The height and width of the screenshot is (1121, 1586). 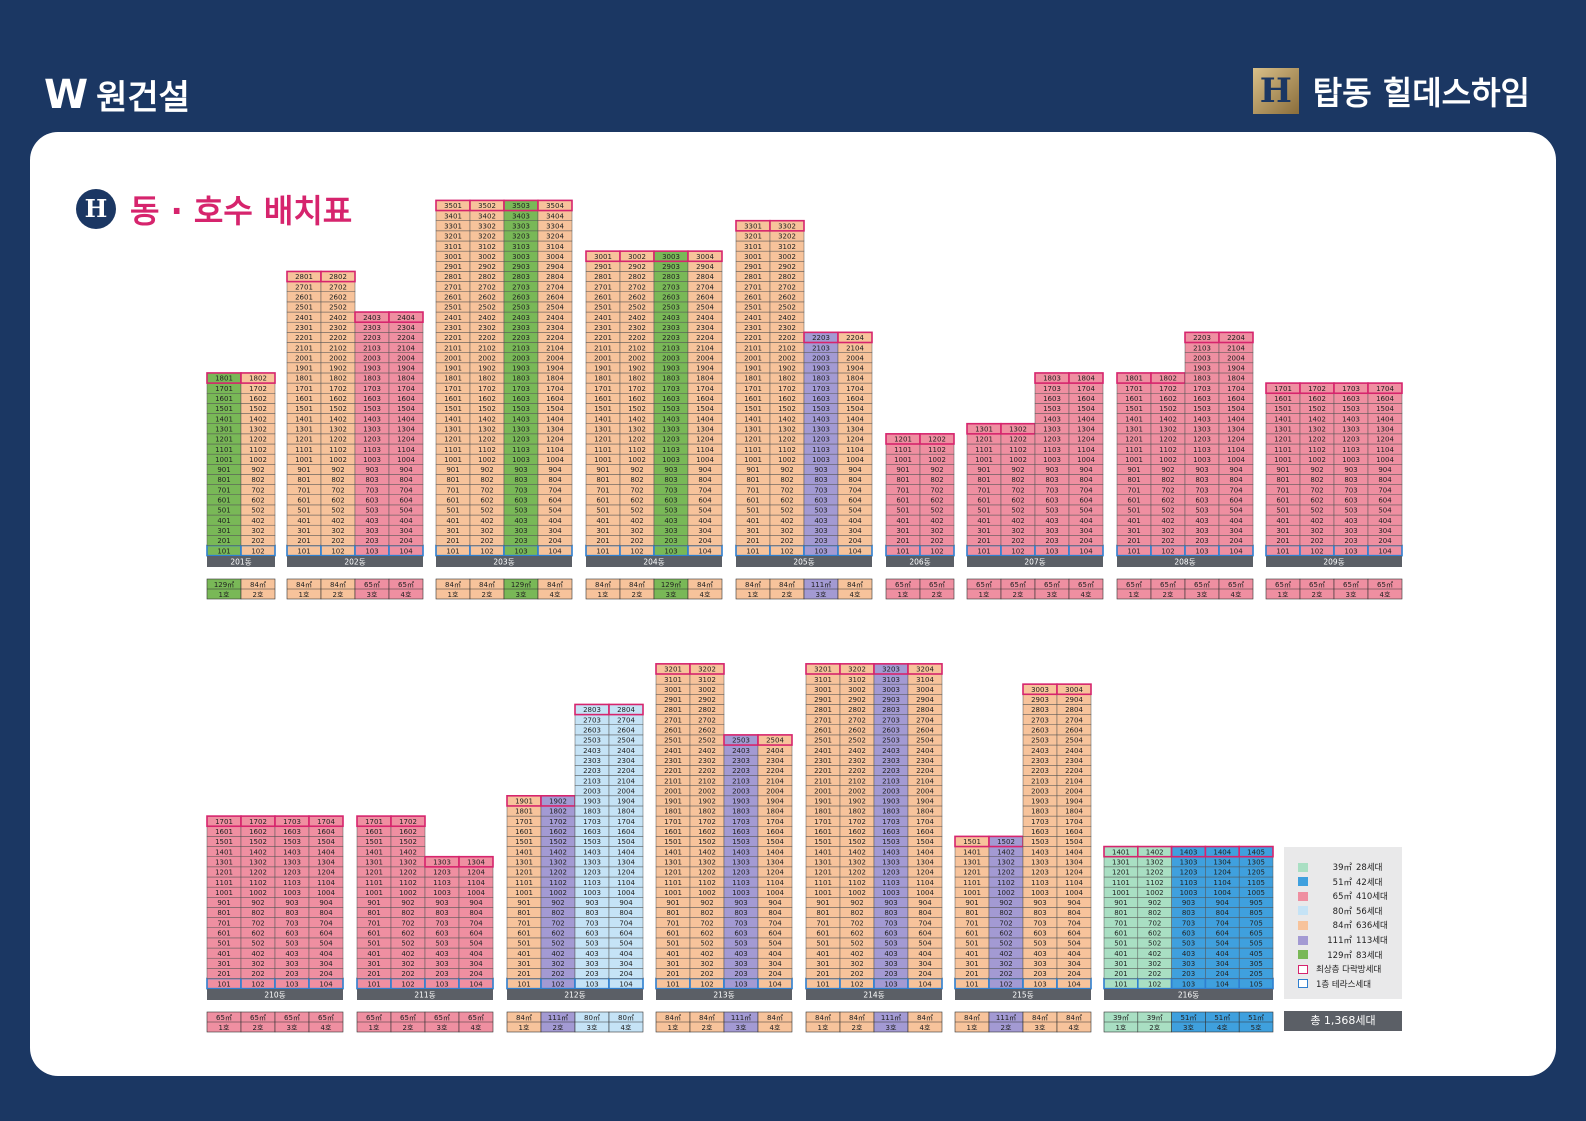 I want to click on unit-number: 202, so click(x=936, y=541).